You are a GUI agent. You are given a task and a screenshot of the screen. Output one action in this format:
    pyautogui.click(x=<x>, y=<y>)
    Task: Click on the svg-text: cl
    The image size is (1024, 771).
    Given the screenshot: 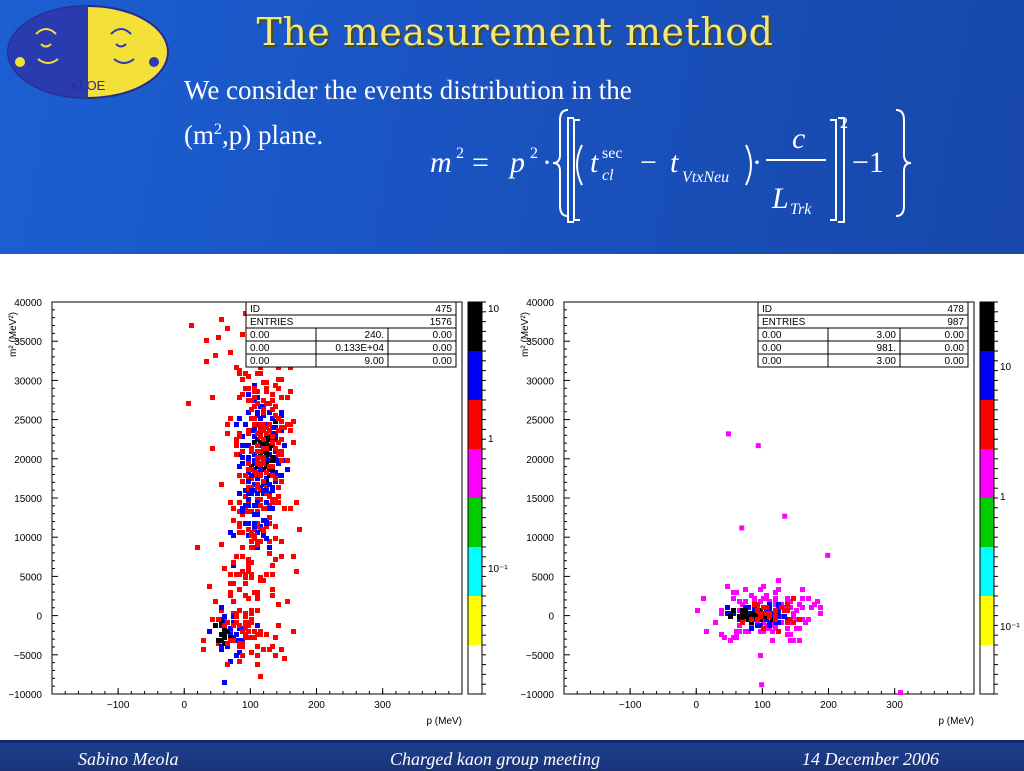 What is the action you would take?
    pyautogui.click(x=608, y=175)
    